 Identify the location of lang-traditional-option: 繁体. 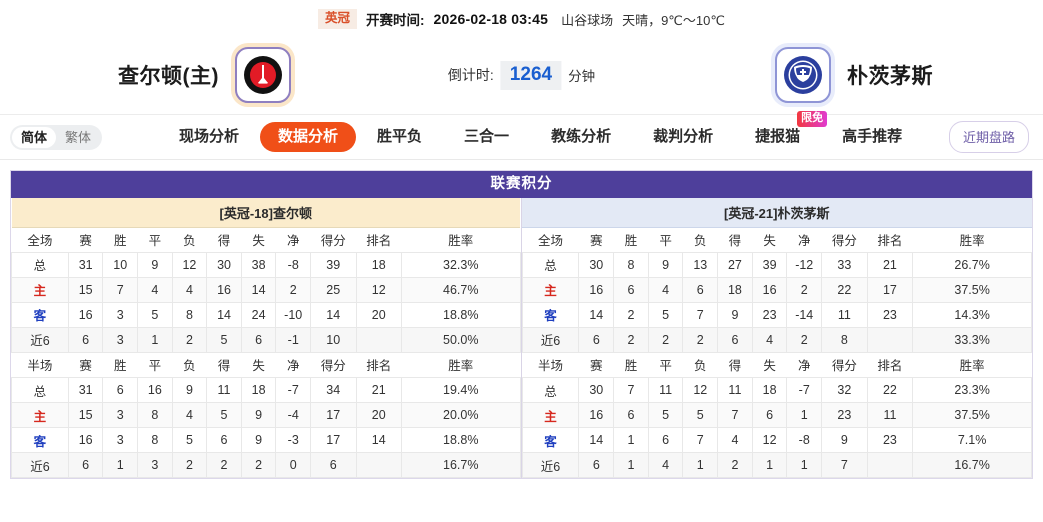
(78, 137).